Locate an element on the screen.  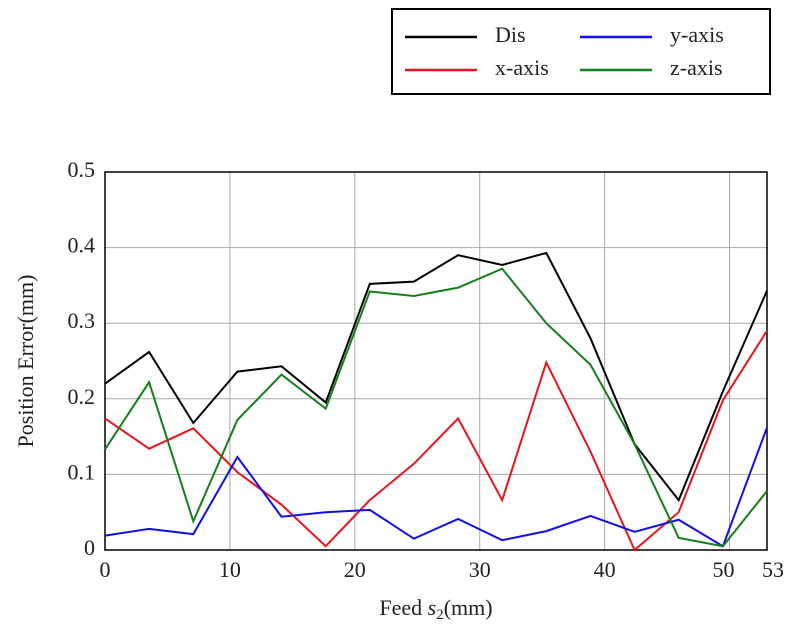
x-title-symbol: s is located at coordinates (432, 607).